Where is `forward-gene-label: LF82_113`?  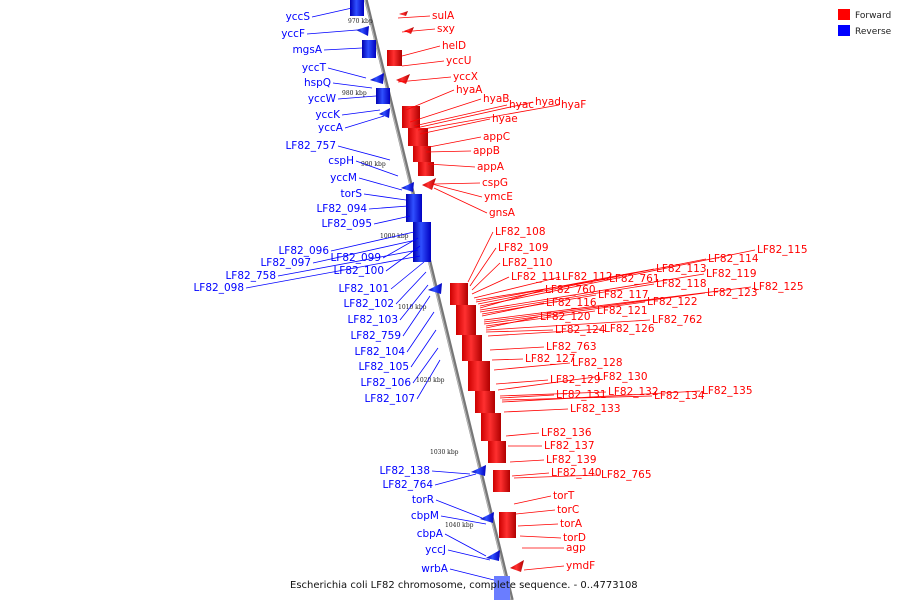 forward-gene-label: LF82_113 is located at coordinates (681, 269).